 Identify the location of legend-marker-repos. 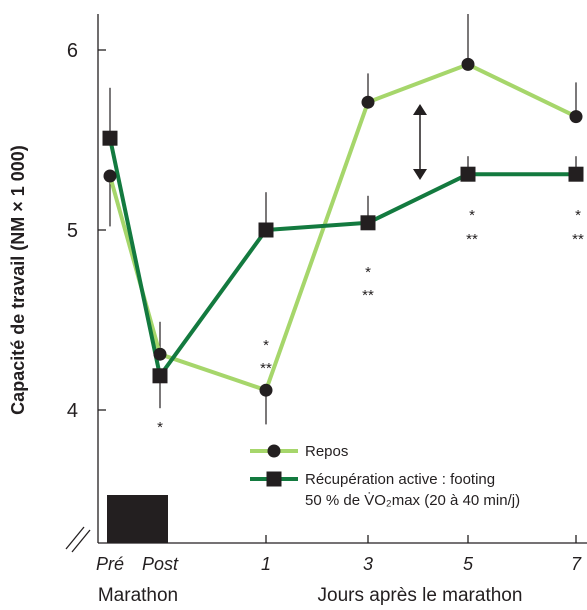
(274, 451).